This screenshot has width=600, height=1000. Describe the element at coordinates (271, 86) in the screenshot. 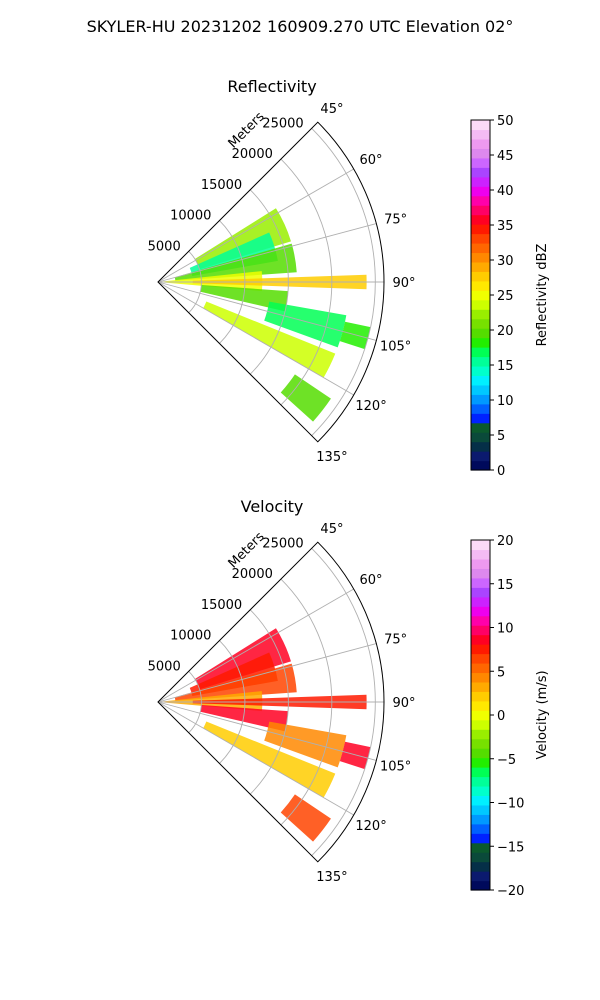

I see `panel-title: Reflectivity` at that location.